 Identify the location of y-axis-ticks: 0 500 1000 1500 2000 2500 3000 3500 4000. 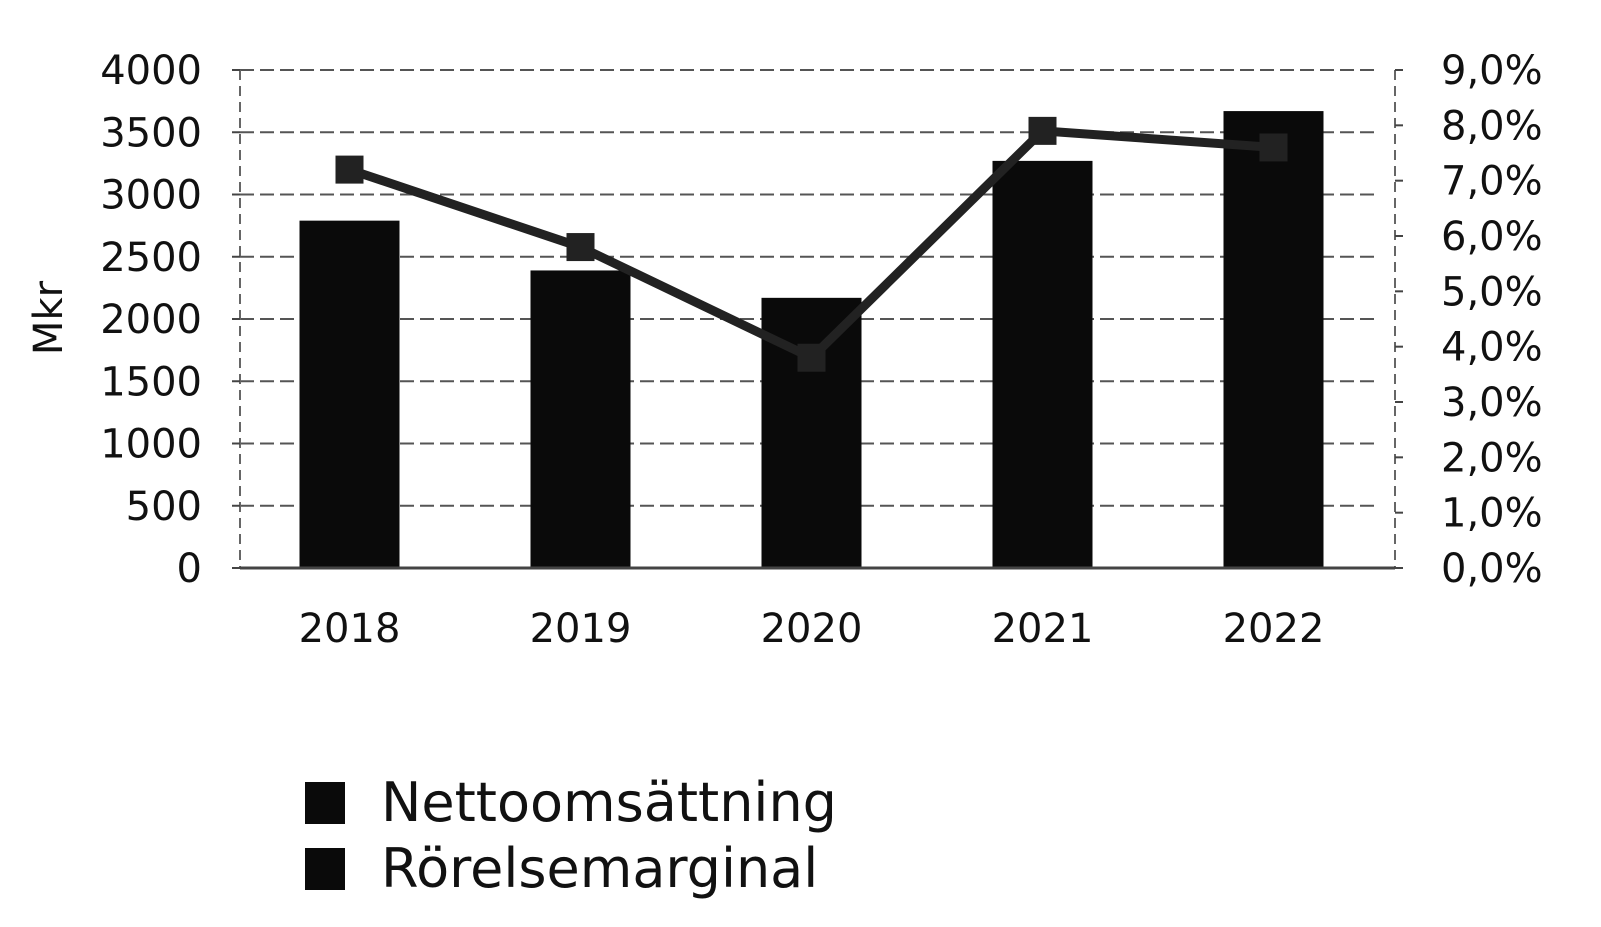
(170, 320).